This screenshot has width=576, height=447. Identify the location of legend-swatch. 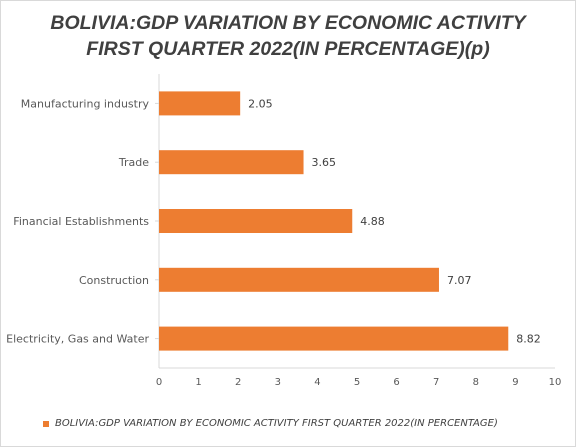
(46, 423).